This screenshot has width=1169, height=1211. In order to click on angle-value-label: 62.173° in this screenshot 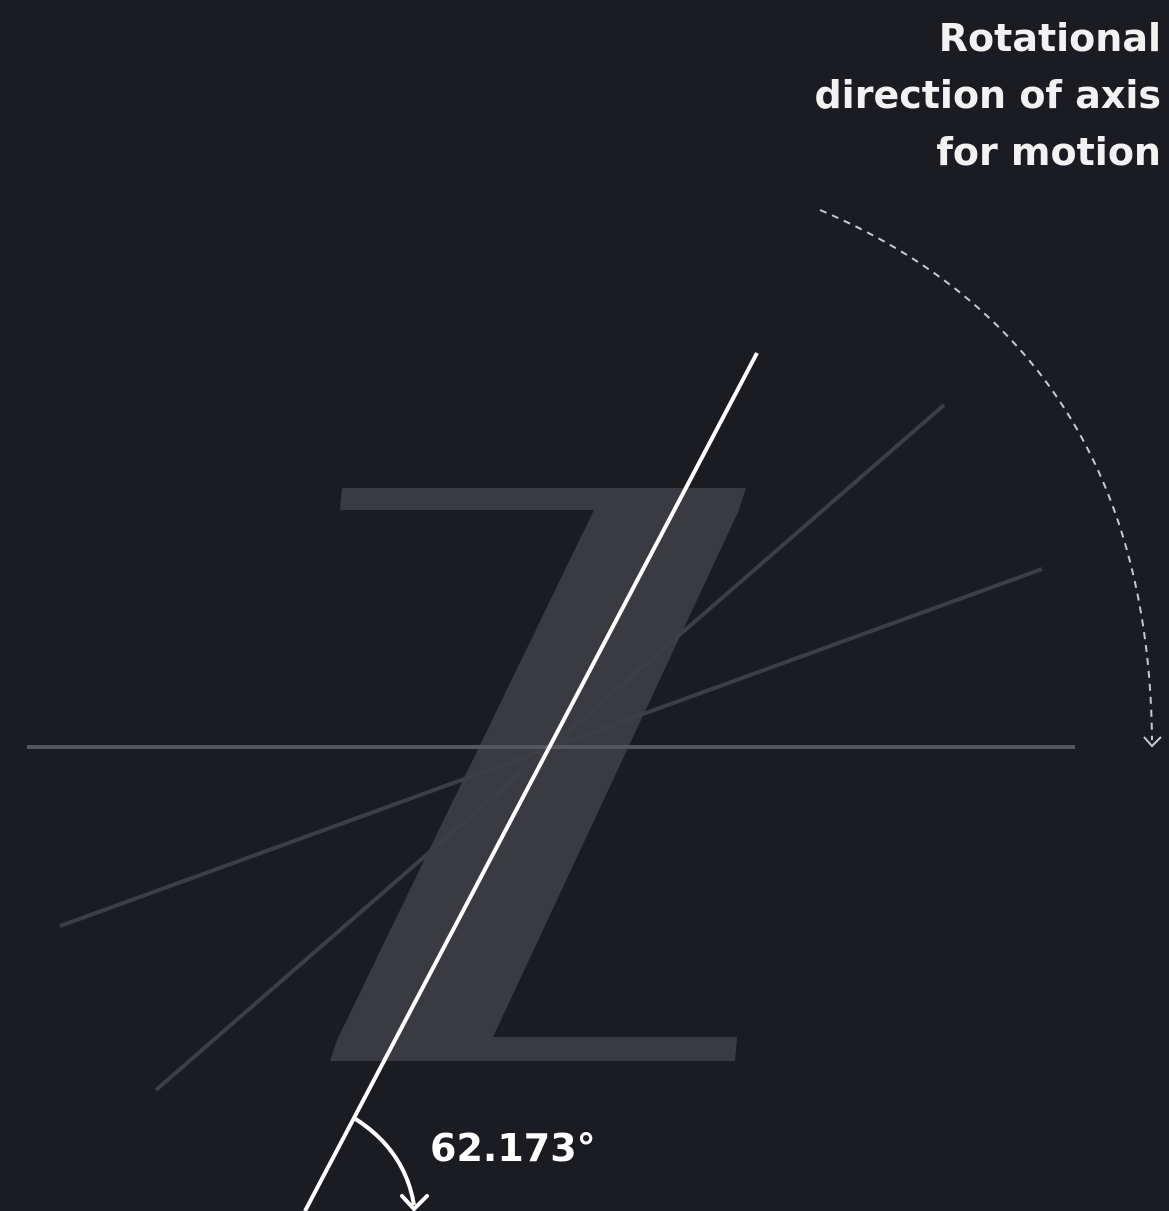, I will do `click(513, 1148)`.